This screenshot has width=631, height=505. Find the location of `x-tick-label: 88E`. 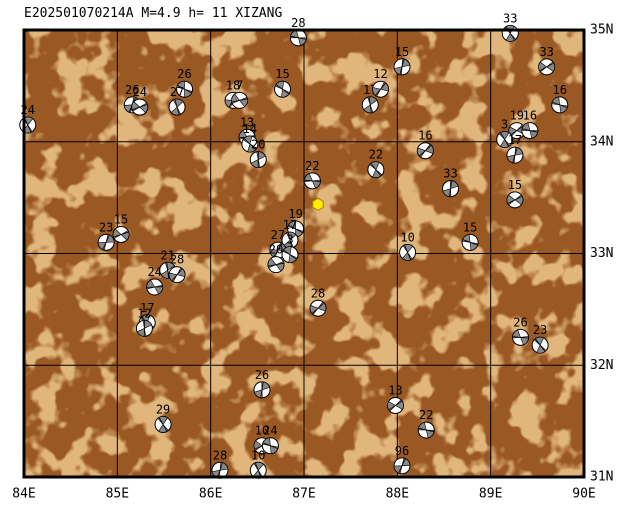

x-tick-label: 88E is located at coordinates (397, 494).